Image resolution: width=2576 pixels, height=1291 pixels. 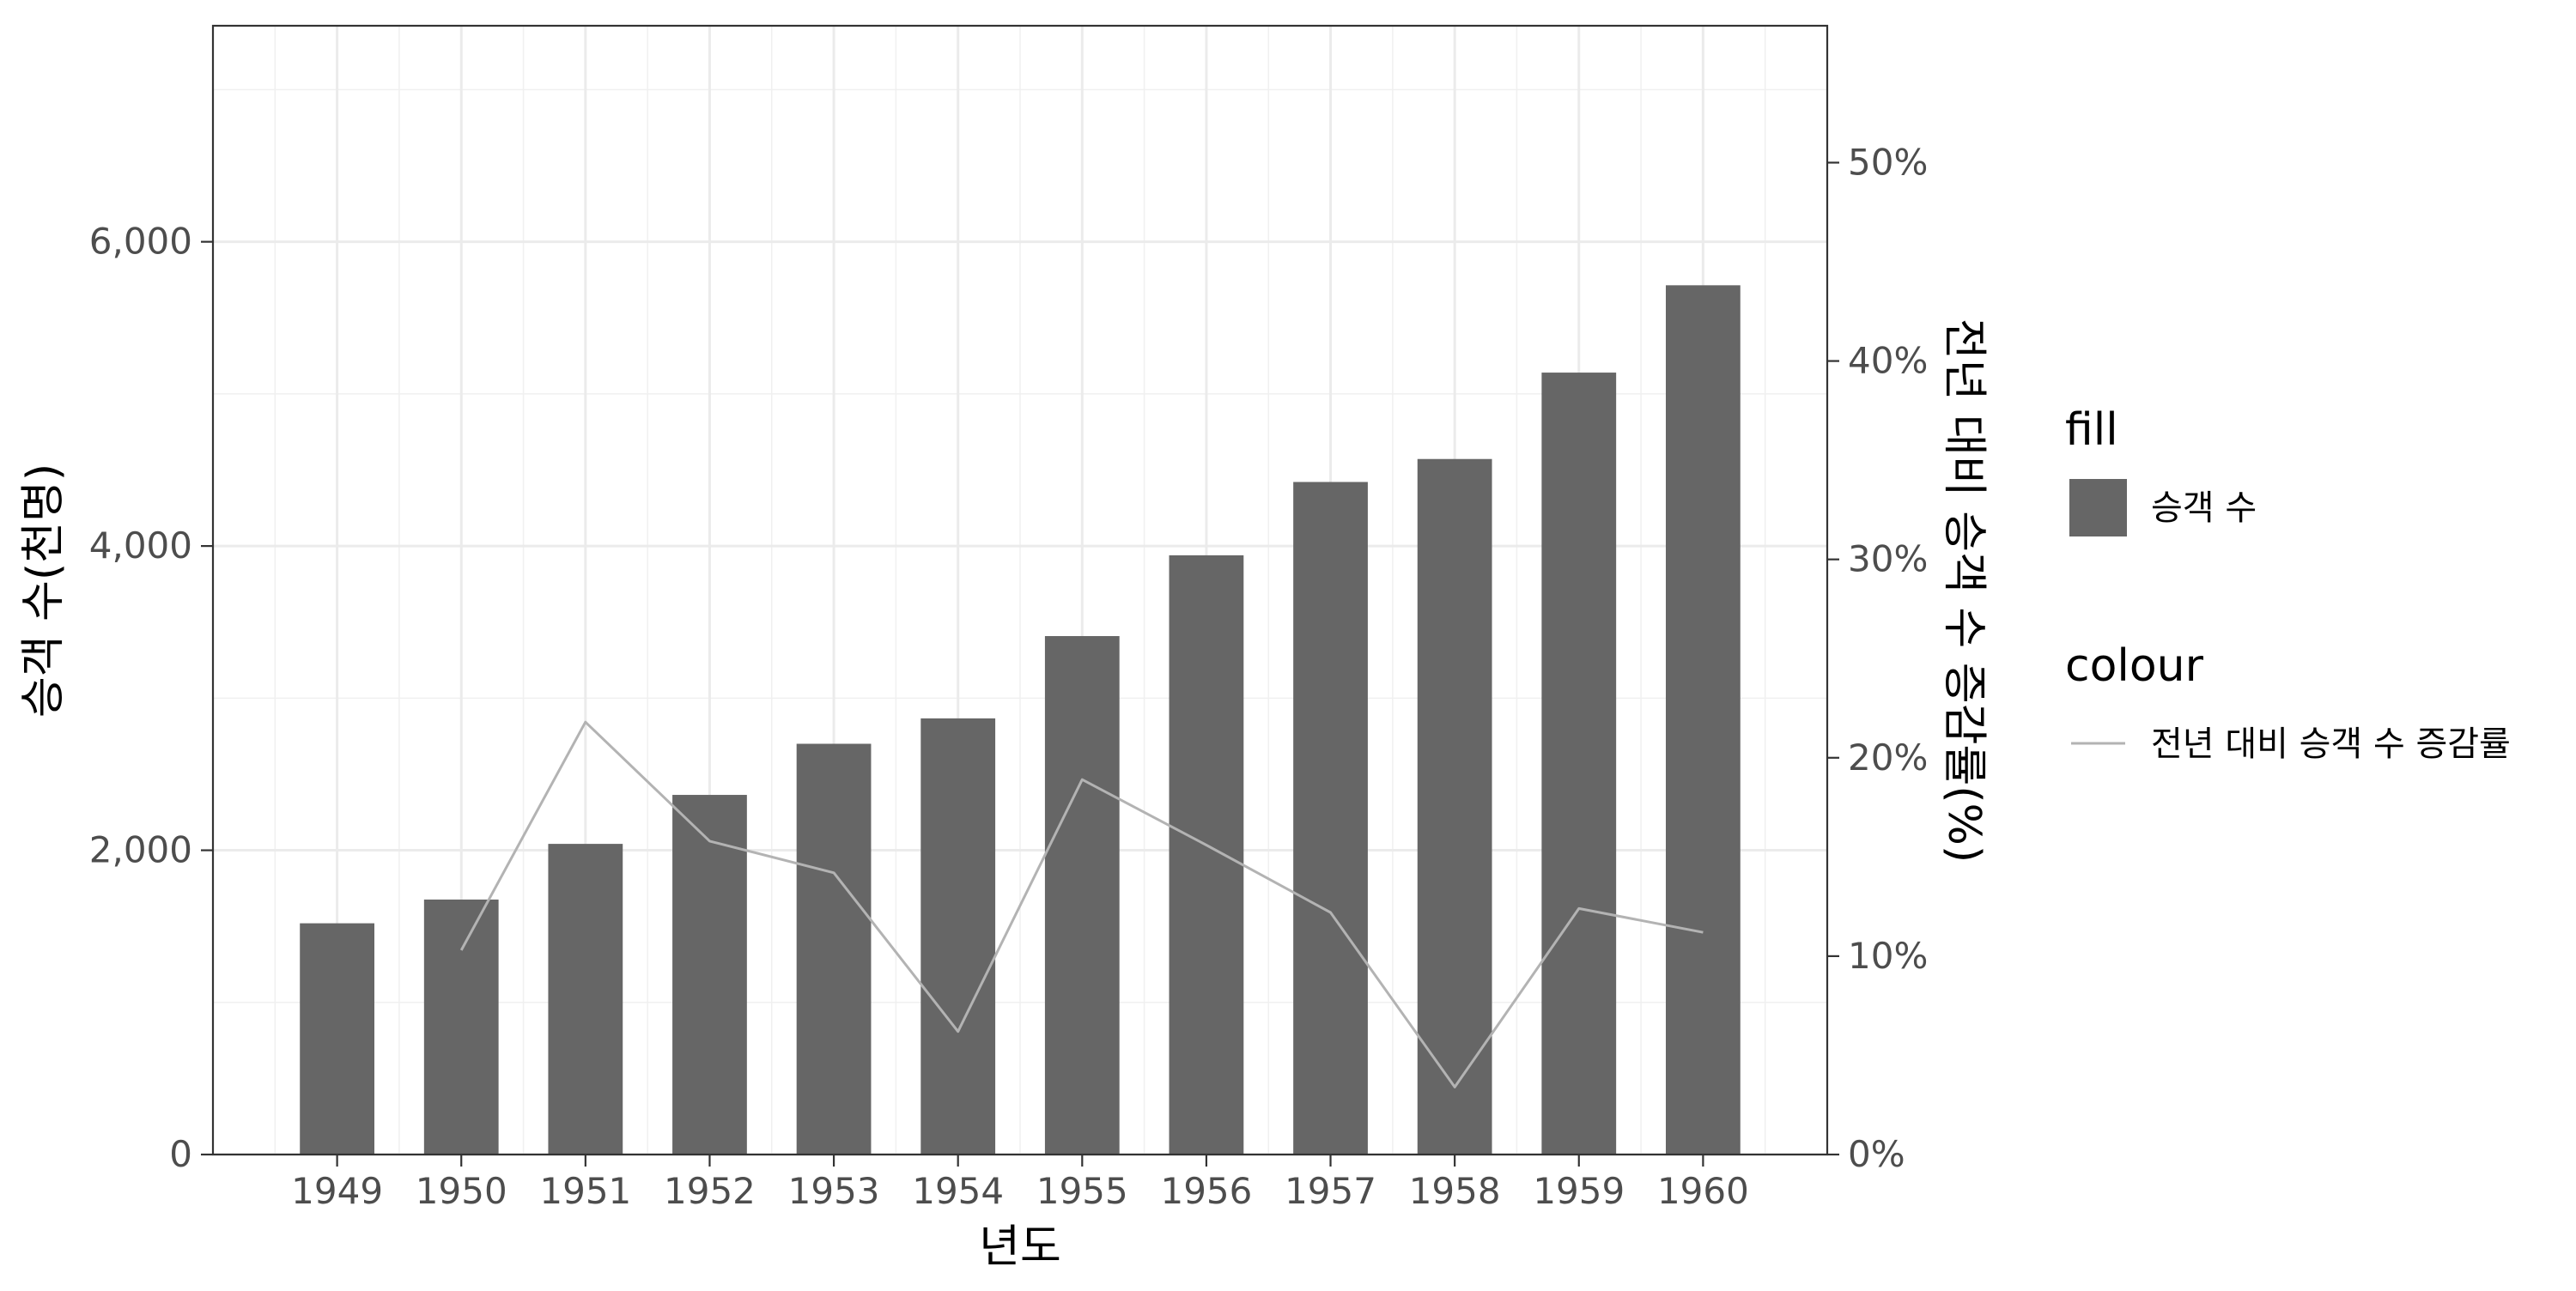 What do you see at coordinates (2204, 508) in the screenshot?
I see `legend-fill-label: 승객 수` at bounding box center [2204, 508].